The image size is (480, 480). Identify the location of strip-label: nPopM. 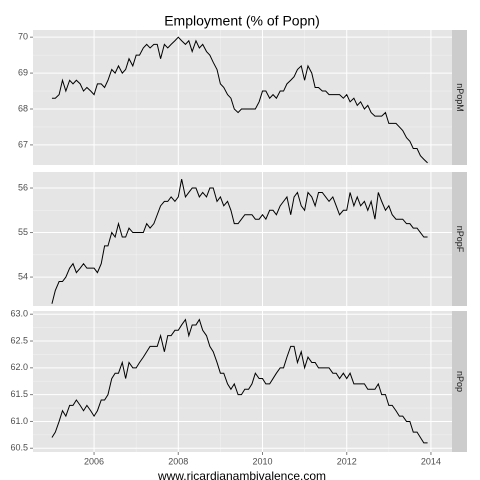
(460, 97).